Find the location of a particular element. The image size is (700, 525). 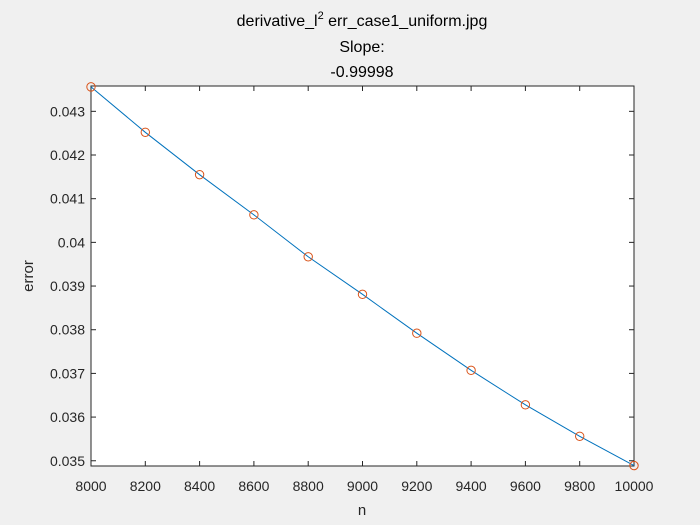

x-tick-label: 8800 is located at coordinates (308, 486).